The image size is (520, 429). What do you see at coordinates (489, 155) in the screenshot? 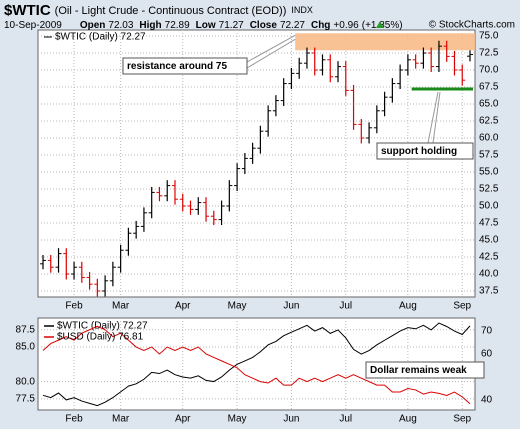
I see `y-tick-label: 57.5` at bounding box center [489, 155].